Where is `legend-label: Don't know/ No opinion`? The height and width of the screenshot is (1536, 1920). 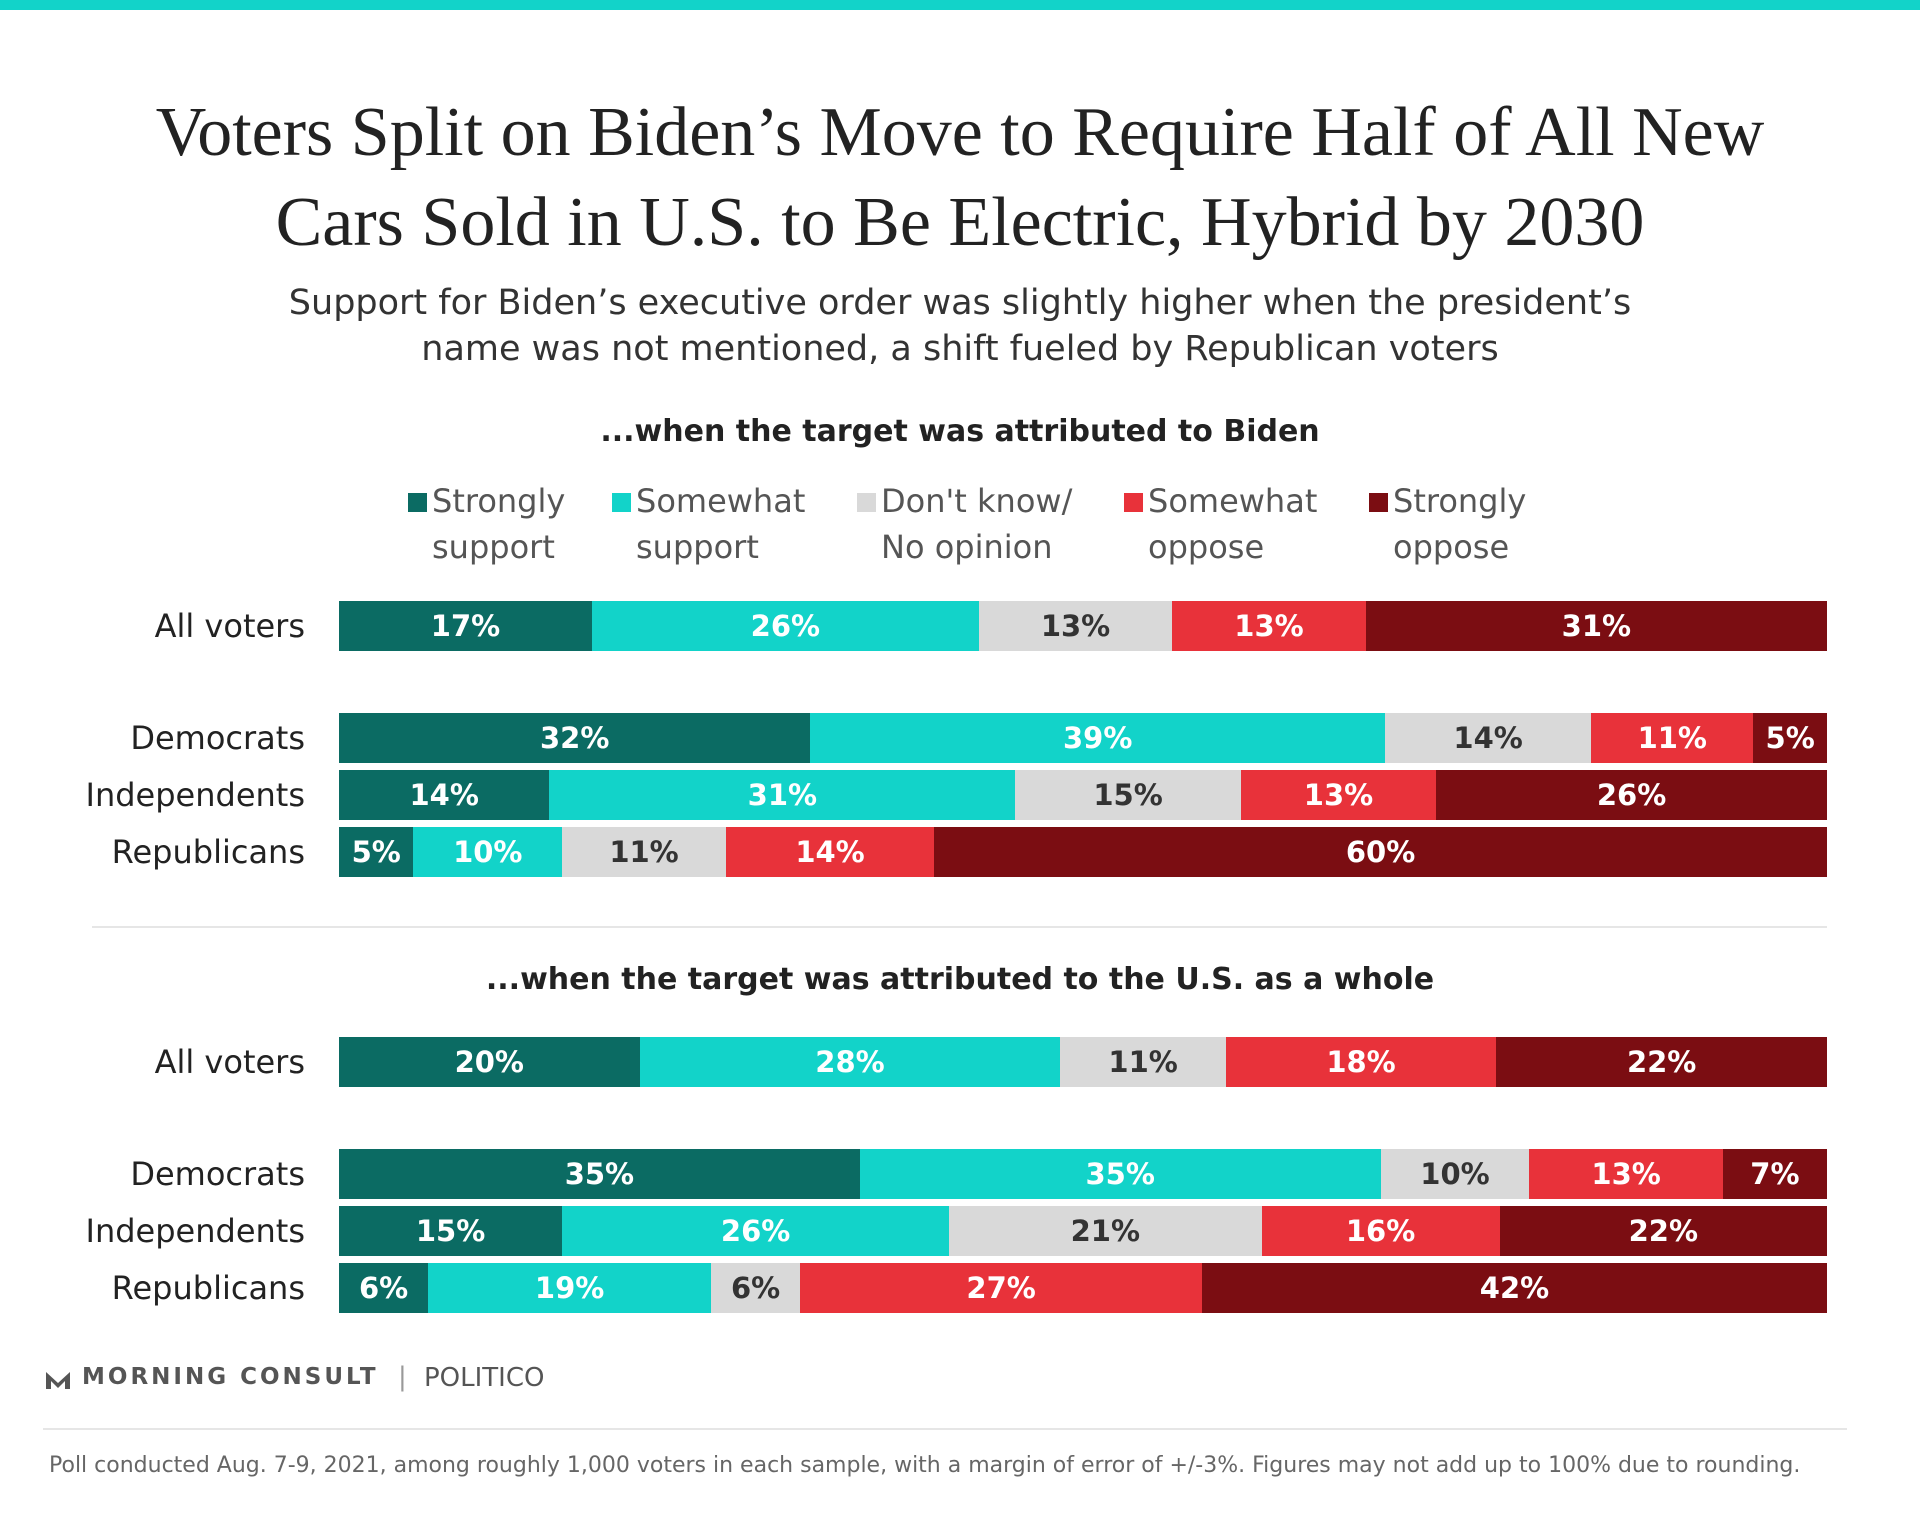
legend-label: Don't know/ No opinion is located at coordinates (977, 524).